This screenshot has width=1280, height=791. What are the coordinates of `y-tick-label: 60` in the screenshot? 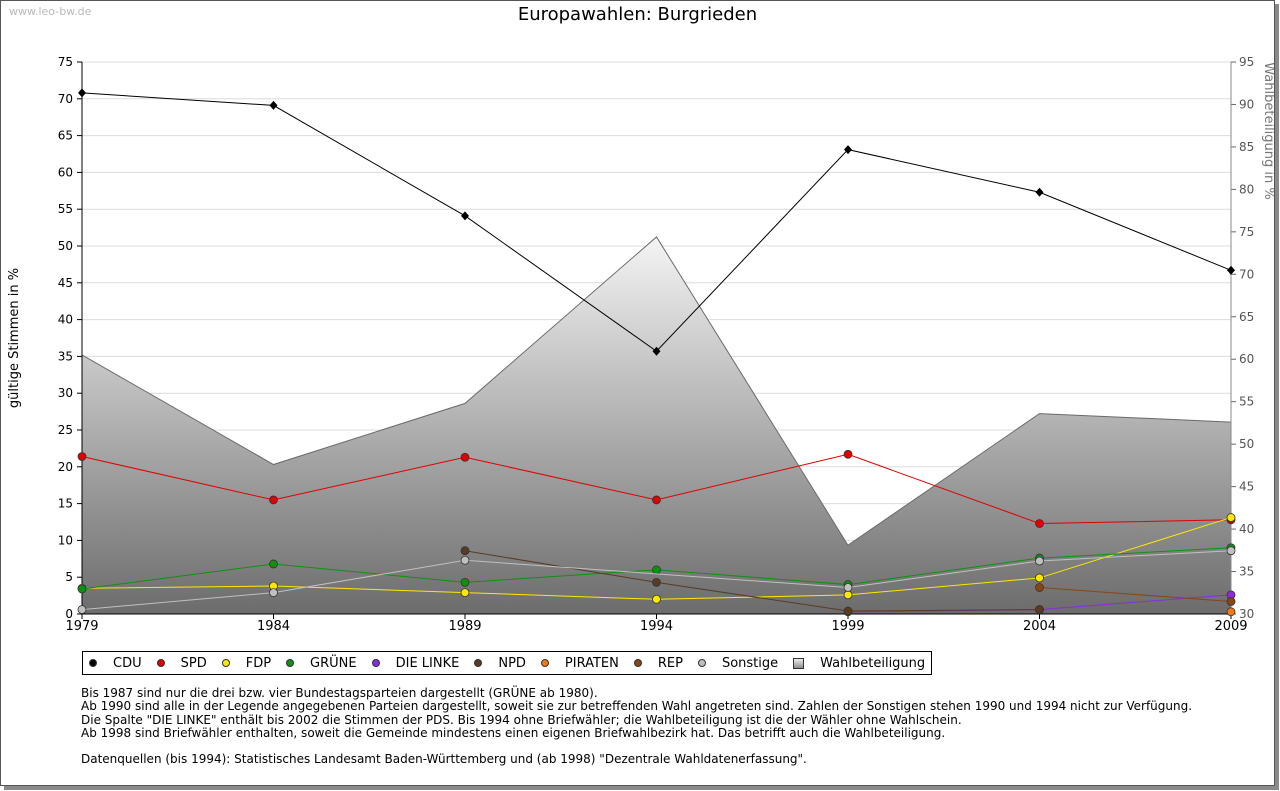 It's located at (65, 172).